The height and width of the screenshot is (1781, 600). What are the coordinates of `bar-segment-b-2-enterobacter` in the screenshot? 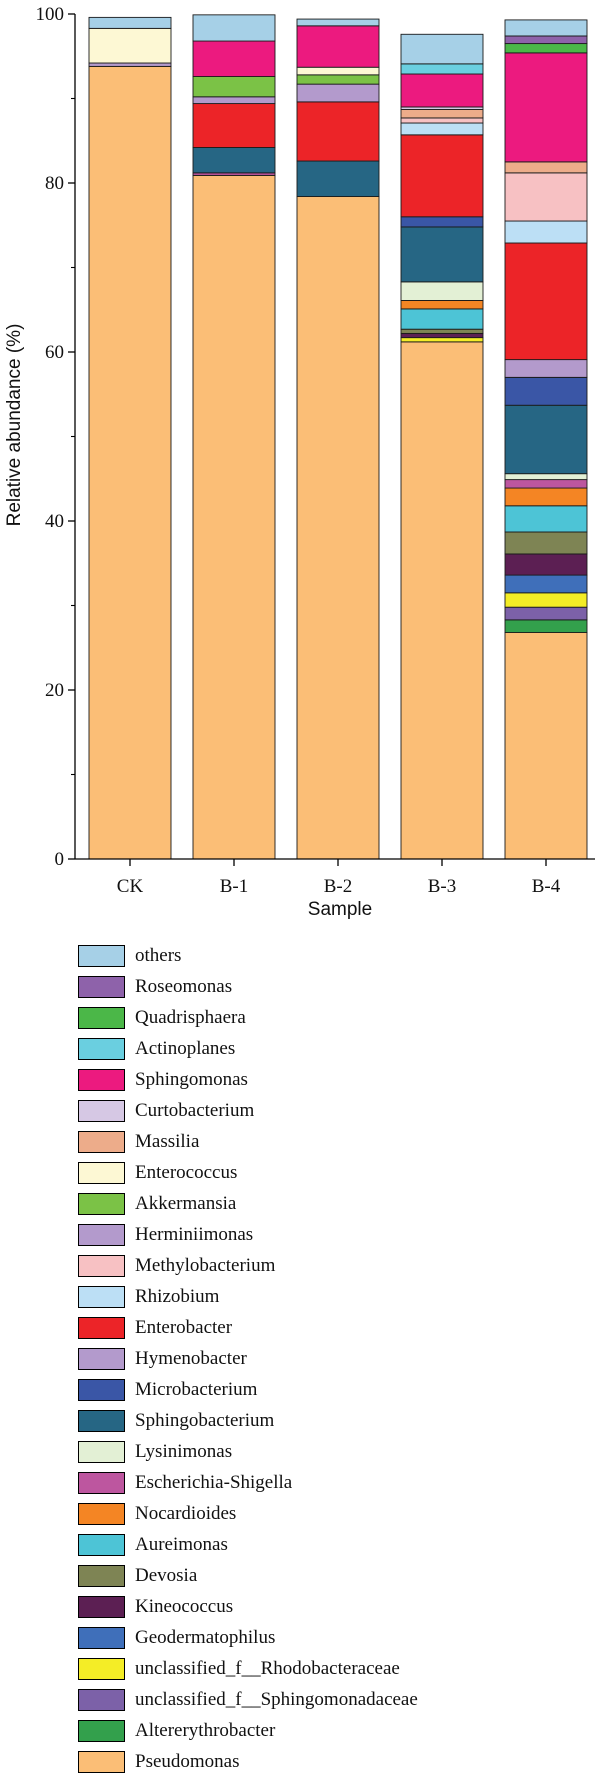 It's located at (338, 131).